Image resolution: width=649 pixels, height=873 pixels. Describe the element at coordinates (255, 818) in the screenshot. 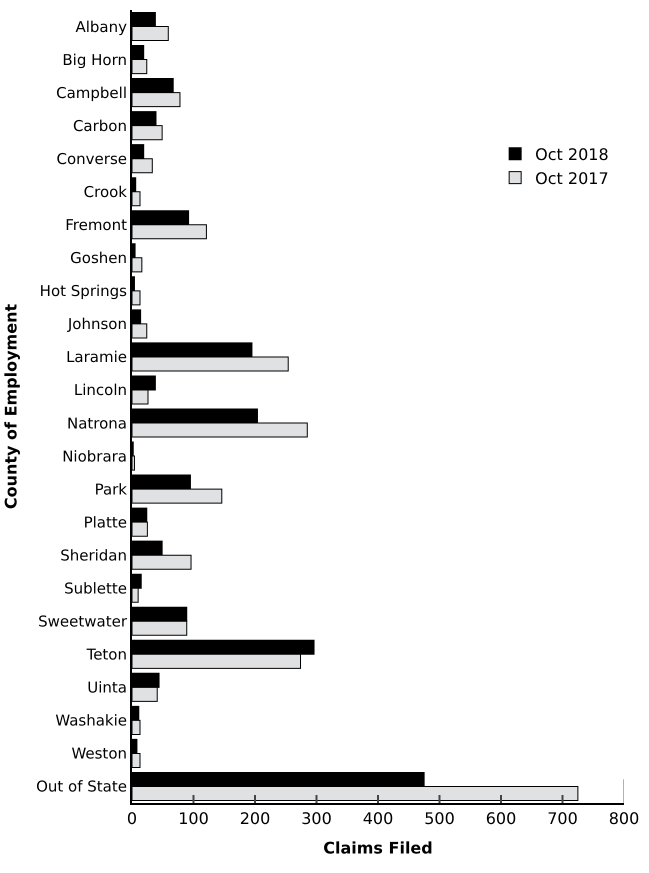

I see `x-tick-label: 200` at that location.